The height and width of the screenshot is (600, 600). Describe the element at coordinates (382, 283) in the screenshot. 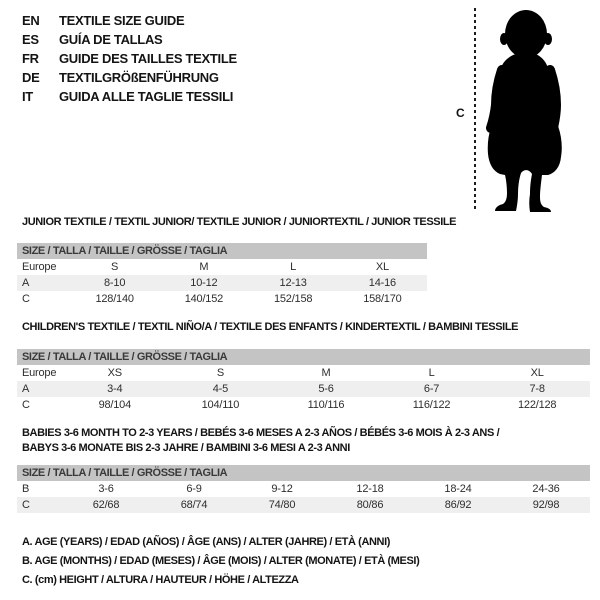

I see `table-cell: 14-16` at that location.